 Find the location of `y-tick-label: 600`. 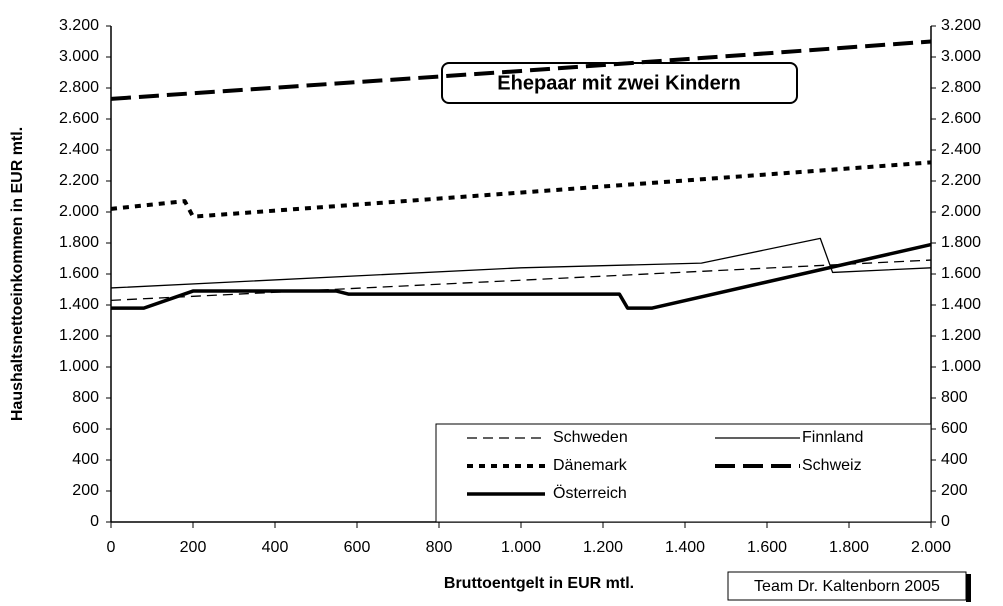

y-tick-label: 600 is located at coordinates (85, 428).